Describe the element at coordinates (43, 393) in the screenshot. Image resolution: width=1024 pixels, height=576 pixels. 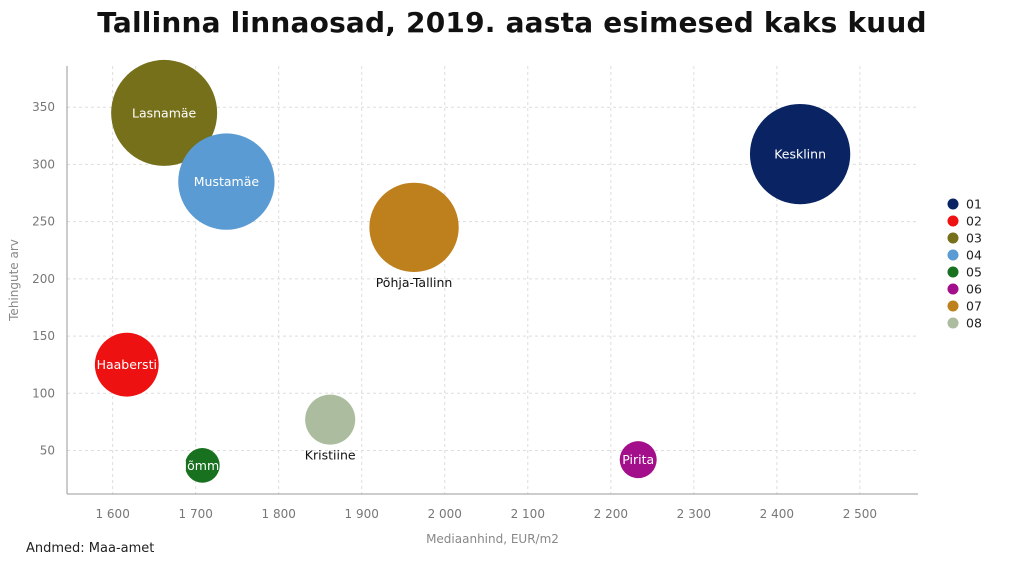
I see `y-tick-label: 100` at that location.